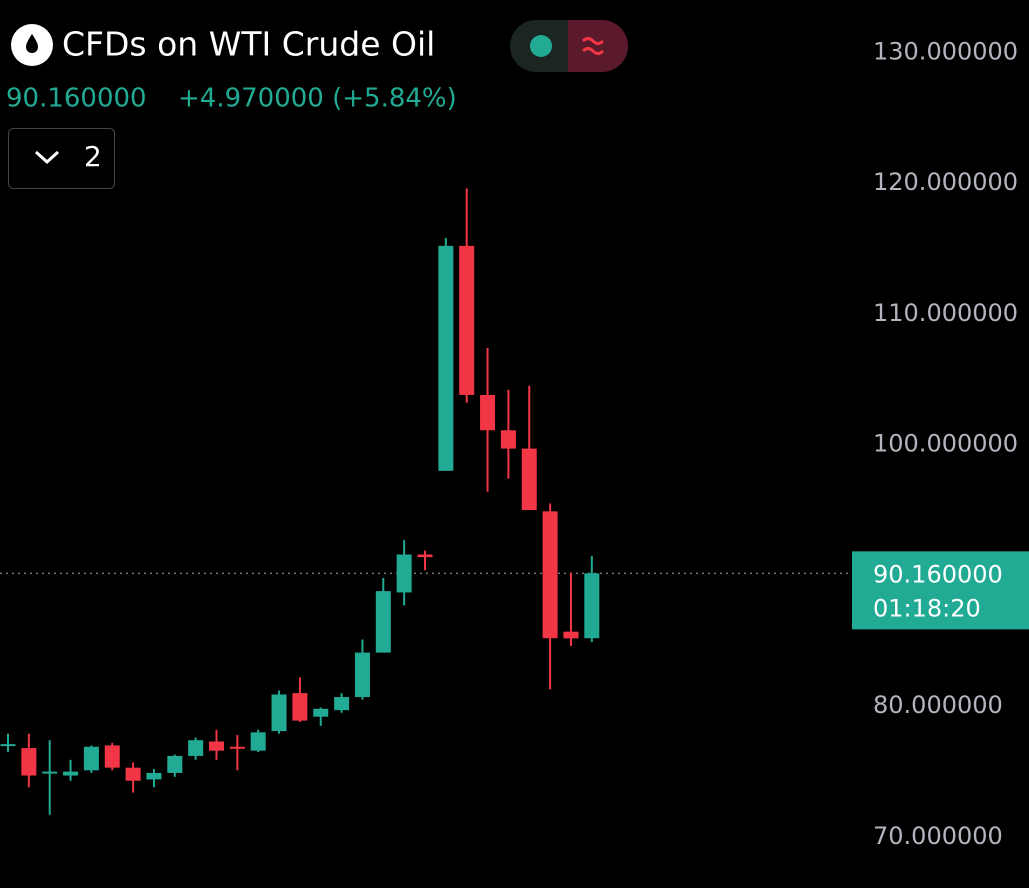 Image resolution: width=1029 pixels, height=888 pixels. What do you see at coordinates (593, 46) in the screenshot?
I see `delayed-icon` at bounding box center [593, 46].